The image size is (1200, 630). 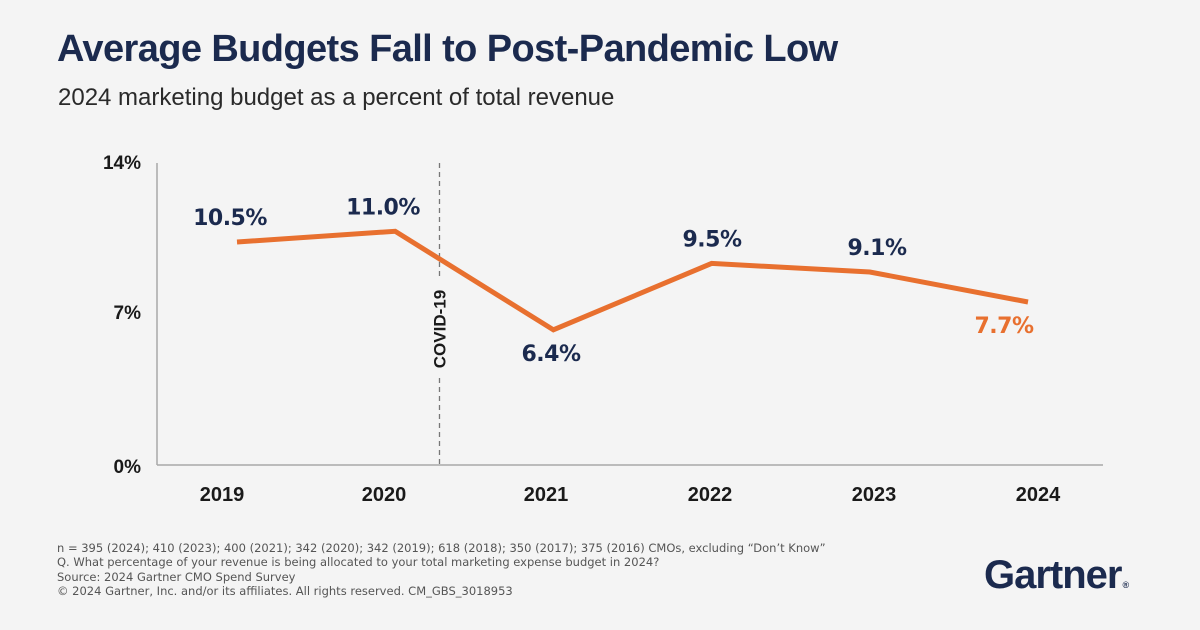 I want to click on x-tick-label: 2022, so click(x=710, y=495).